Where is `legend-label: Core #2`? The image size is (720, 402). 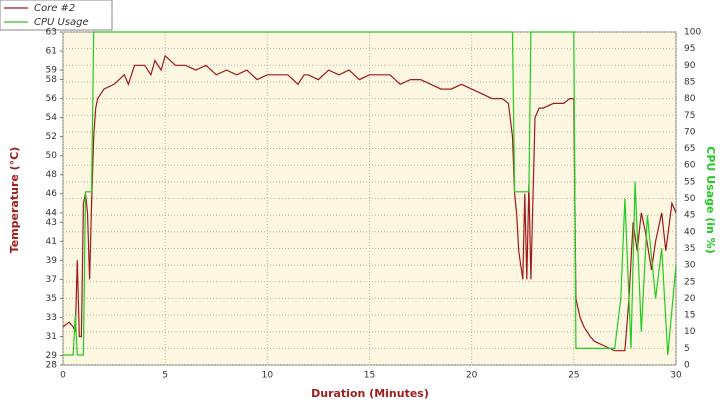 legend-label: Core #2 is located at coordinates (54, 8).